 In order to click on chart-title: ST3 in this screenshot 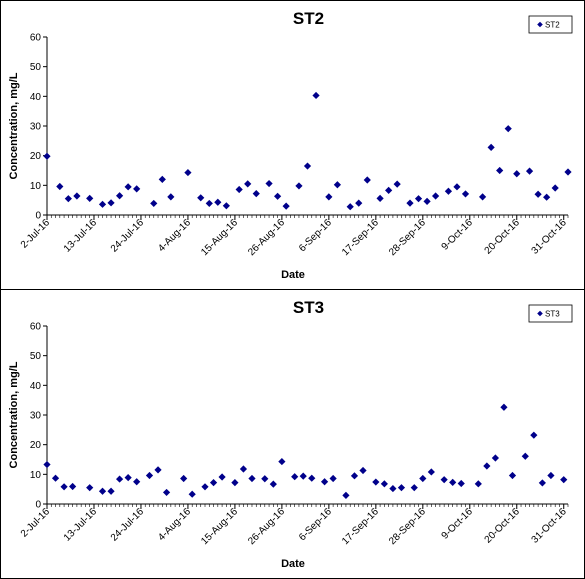, I will do `click(308, 307)`.